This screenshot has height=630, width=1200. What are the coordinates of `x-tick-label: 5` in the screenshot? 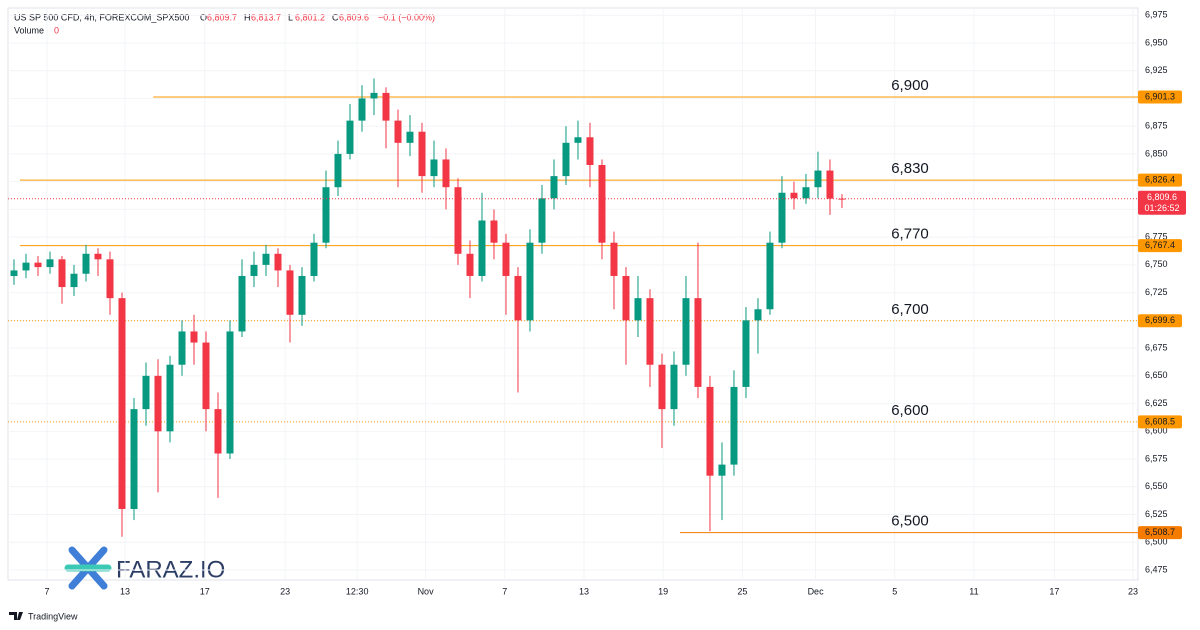 It's located at (894, 591).